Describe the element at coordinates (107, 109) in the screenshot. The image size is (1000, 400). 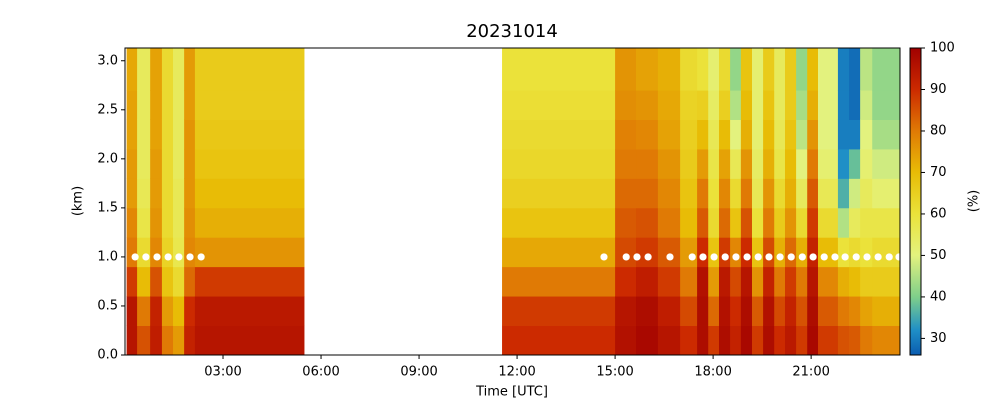
I see `y-tick-label: 2.5` at that location.